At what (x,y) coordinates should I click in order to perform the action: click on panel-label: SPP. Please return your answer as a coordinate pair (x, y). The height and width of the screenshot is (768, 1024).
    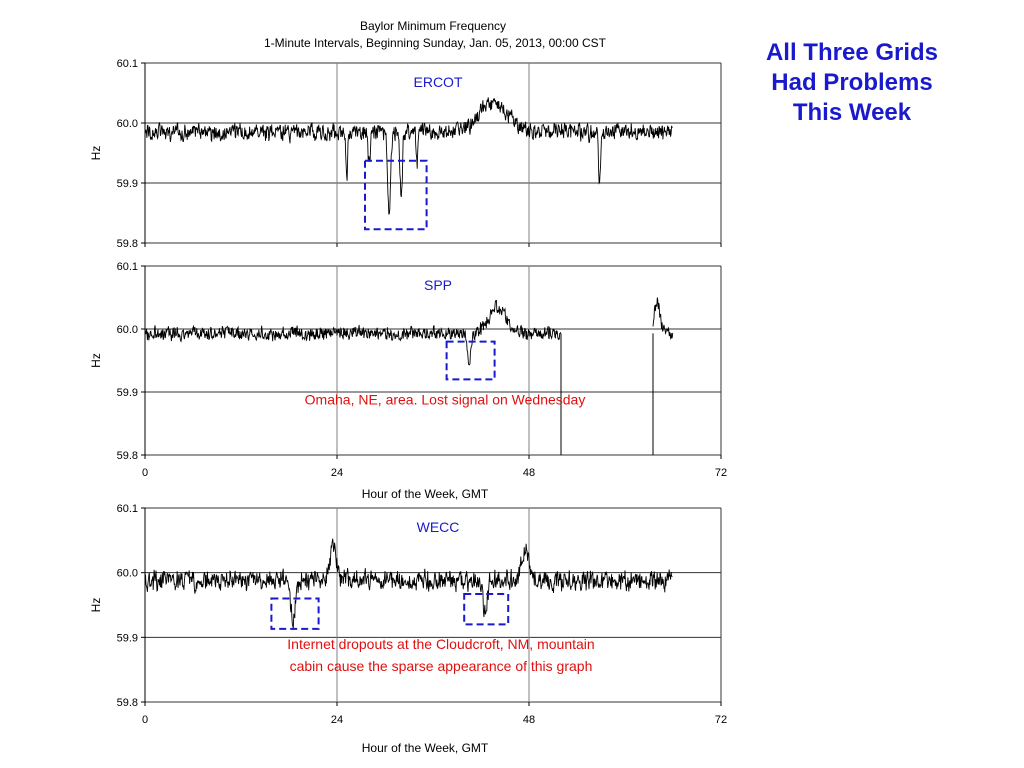
    Looking at the image, I should click on (438, 285).